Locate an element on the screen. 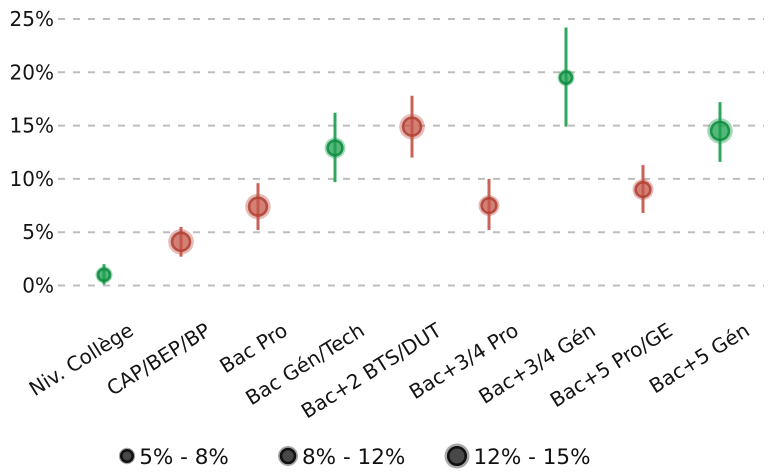  y-tick-label: 20% is located at coordinates (32, 72).